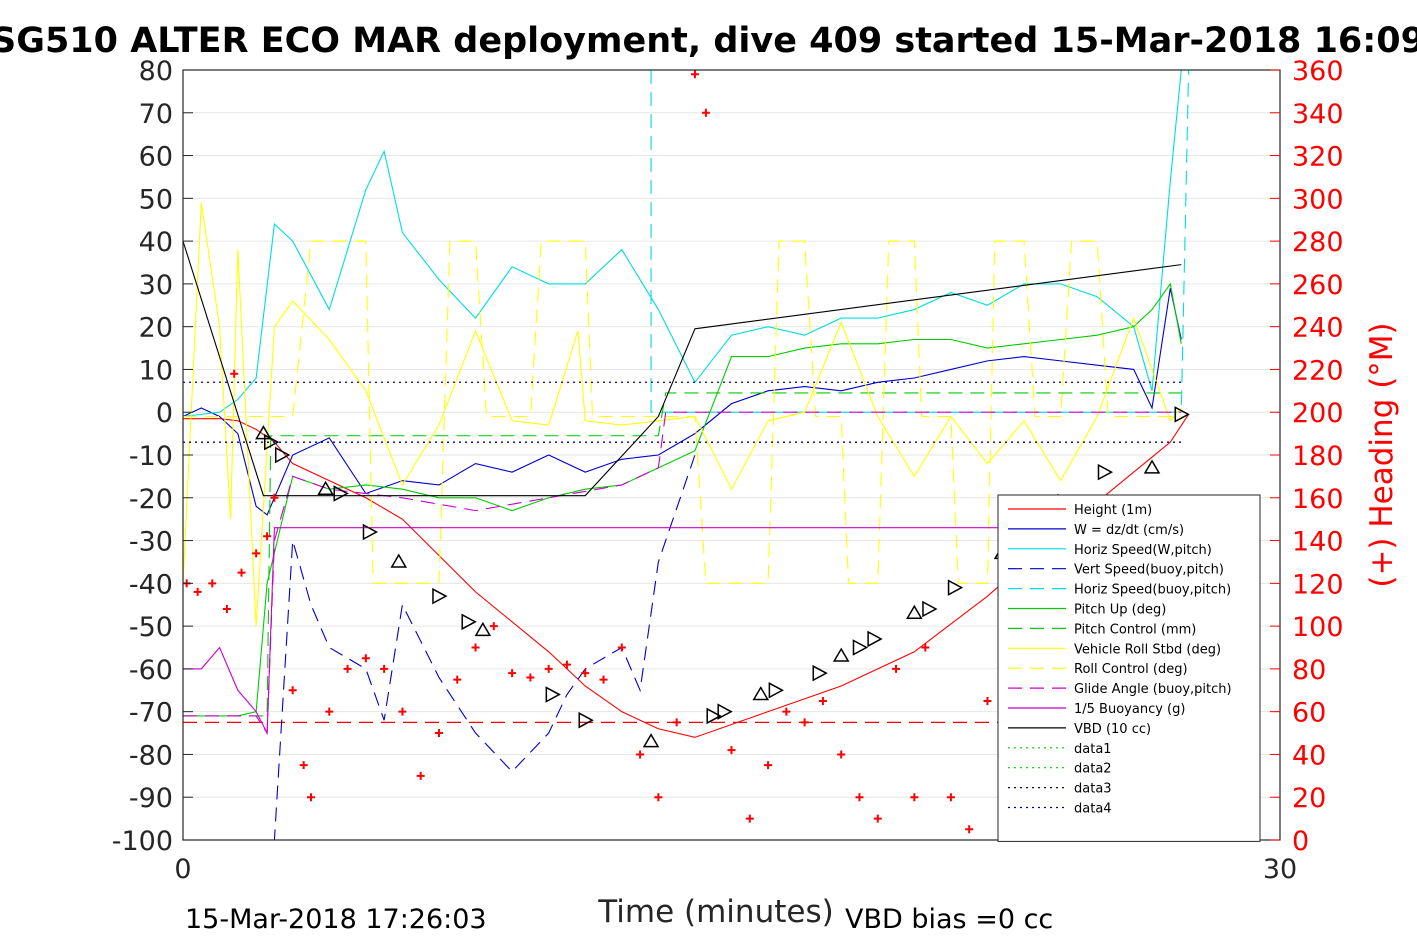 This screenshot has height=945, width=1417. I want to click on left-tick-label: 50, so click(156, 199).